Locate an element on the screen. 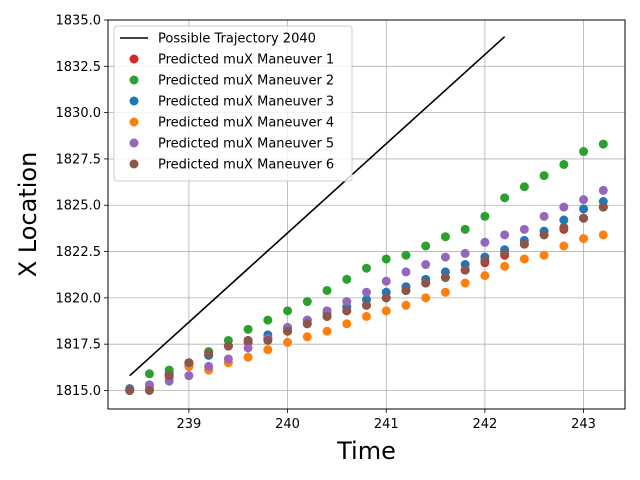 The image size is (640, 480). legend-label: Predicted muX Maneuver 6 is located at coordinates (246, 165).